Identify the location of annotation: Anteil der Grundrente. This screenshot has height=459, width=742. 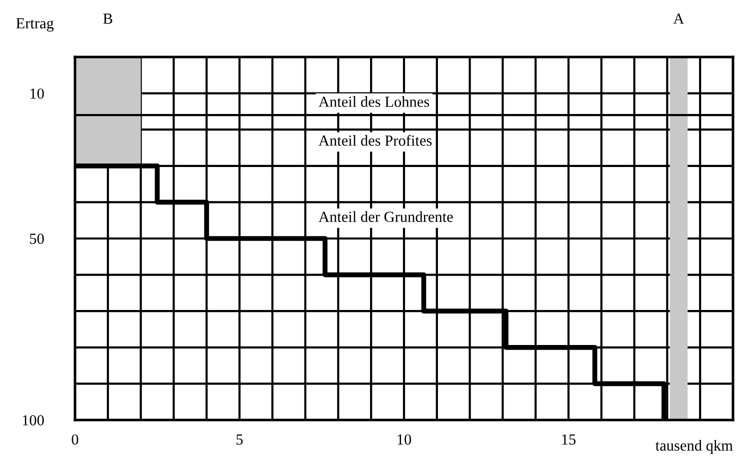
(385, 216).